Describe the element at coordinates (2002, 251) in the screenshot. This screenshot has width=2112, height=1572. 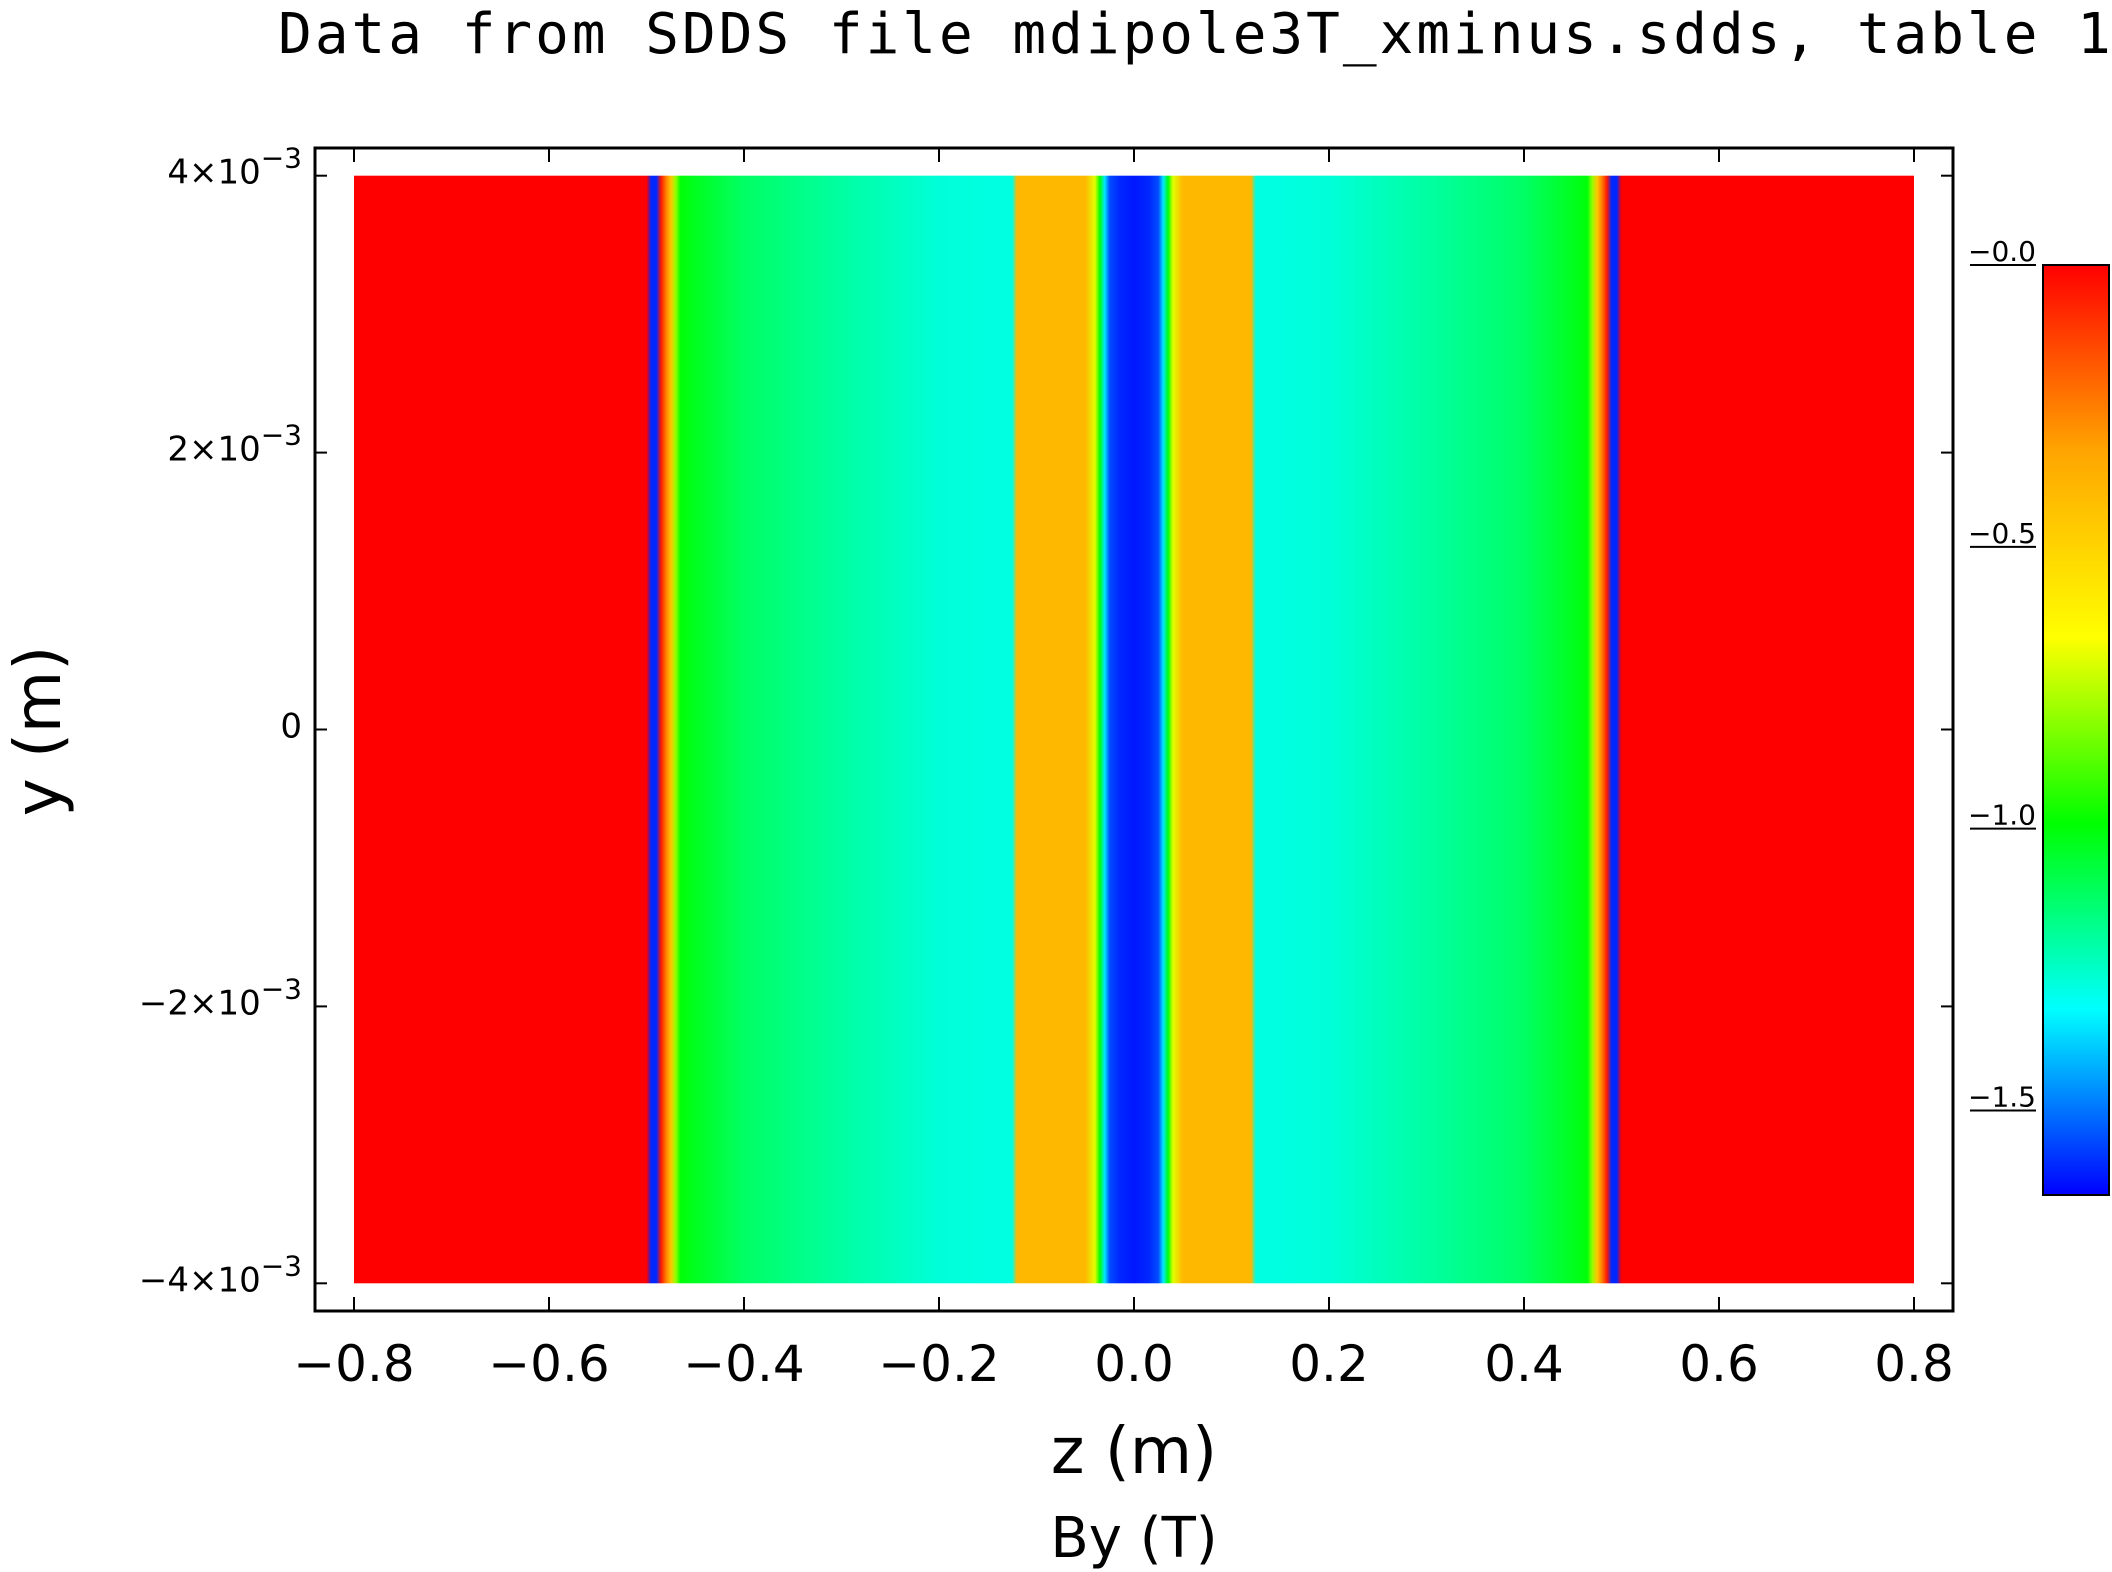
I see `colorbar-tick-label: −0.0` at that location.